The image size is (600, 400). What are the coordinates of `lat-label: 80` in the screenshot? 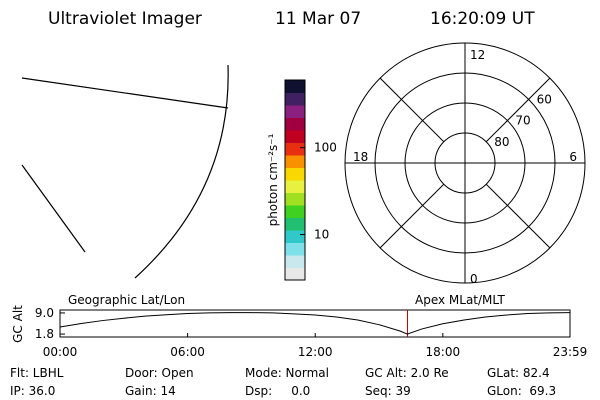 It's located at (501, 142).